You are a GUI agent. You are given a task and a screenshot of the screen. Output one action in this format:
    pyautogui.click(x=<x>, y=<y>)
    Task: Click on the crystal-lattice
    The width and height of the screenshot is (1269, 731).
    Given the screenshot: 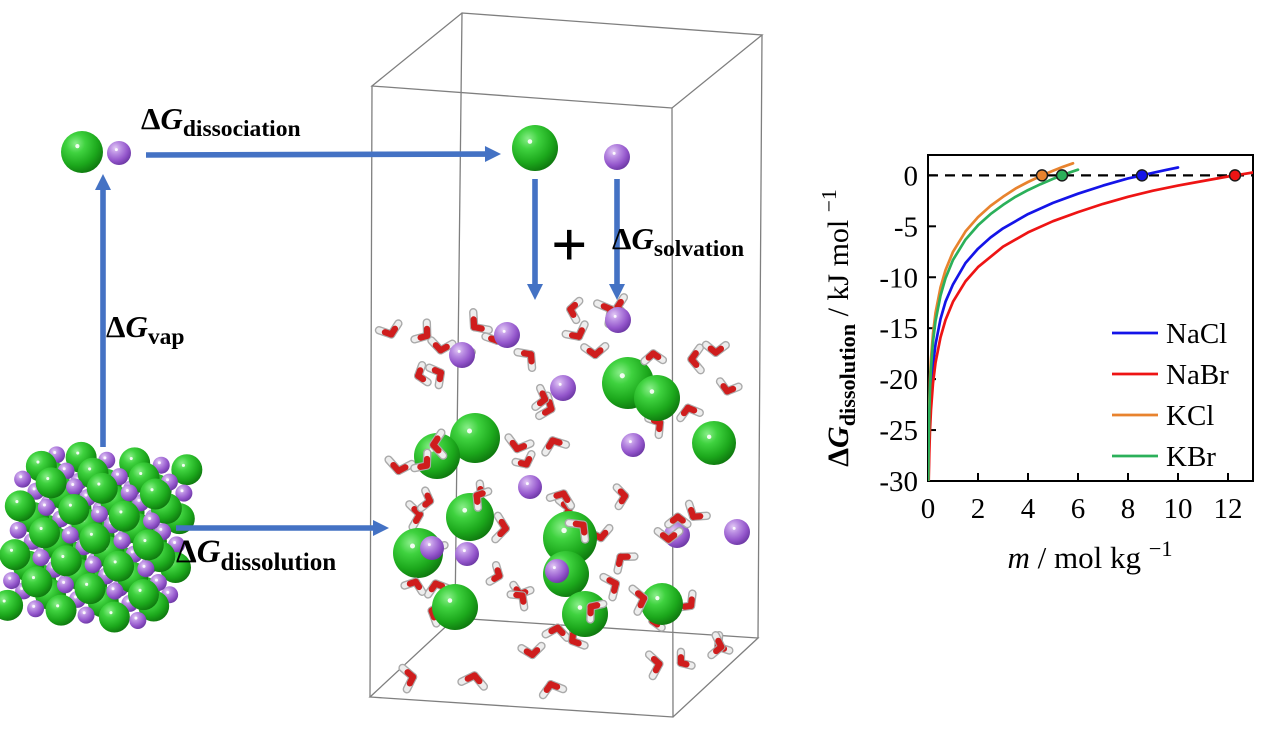 What is the action you would take?
    pyautogui.click(x=101, y=537)
    